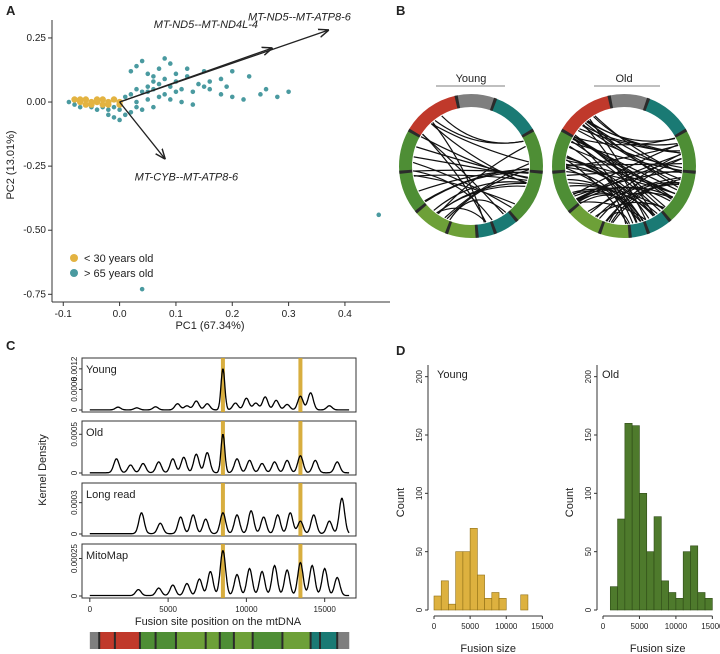 The image size is (720, 654). Describe the element at coordinates (94, 433) in the screenshot. I see `density-series-label: Old` at that location.